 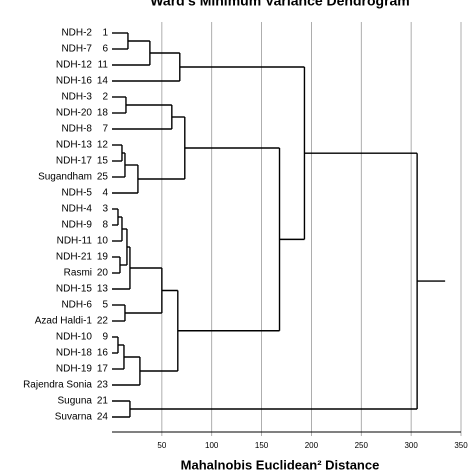 I want to click on leaf-number: 22, so click(x=103, y=321).